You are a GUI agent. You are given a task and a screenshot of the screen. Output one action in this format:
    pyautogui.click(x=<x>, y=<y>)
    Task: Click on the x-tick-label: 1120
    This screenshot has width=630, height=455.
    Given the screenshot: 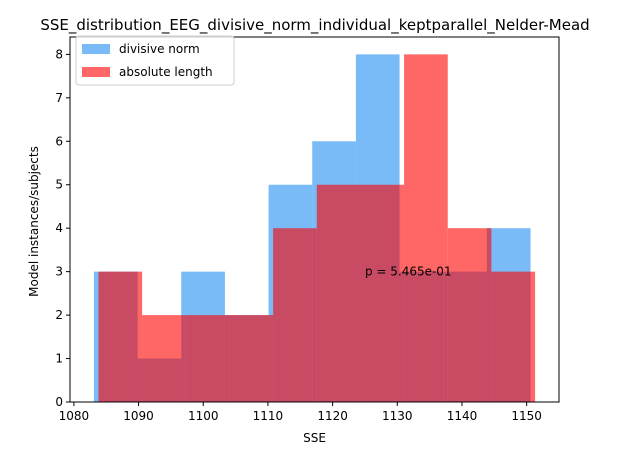 What is the action you would take?
    pyautogui.click(x=332, y=416)
    